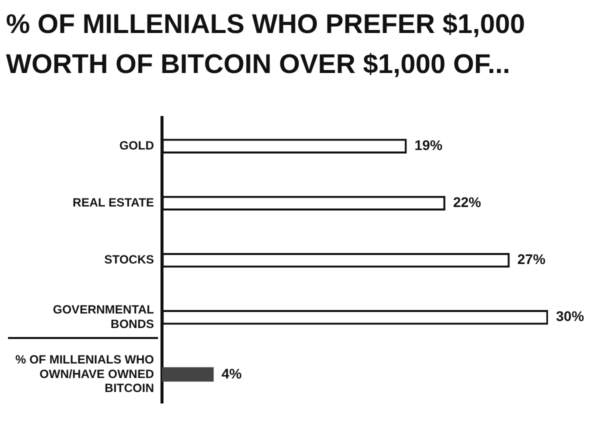 The width and height of the screenshot is (612, 441). I want to click on data-label: 27%, so click(531, 259).